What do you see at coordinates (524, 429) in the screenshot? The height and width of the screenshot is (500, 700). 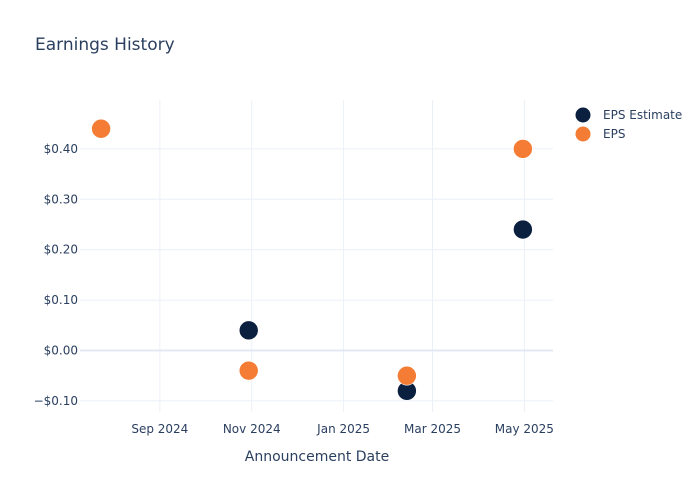 I see `x-tick-label: May 2025` at bounding box center [524, 429].